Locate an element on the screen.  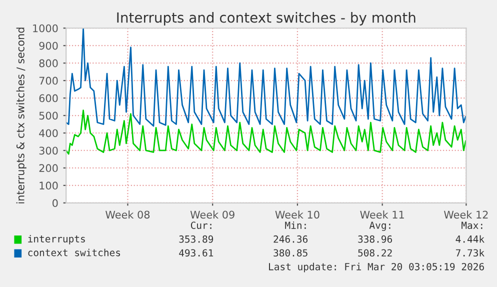
x-tick-label: Week 11 is located at coordinates (382, 214).